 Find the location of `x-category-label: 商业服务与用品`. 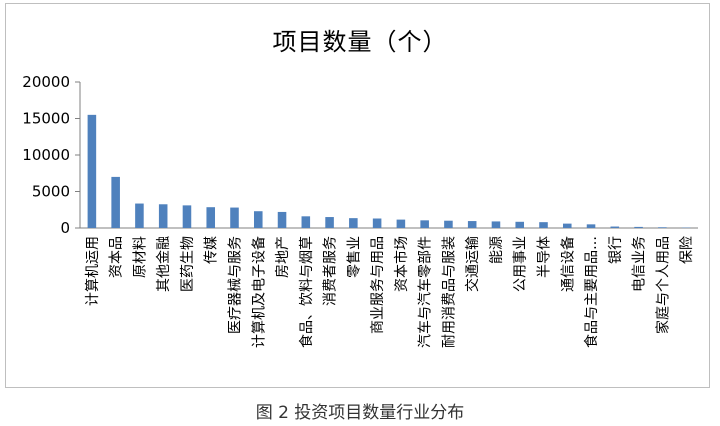

x-category-label: 商业服务与用品 is located at coordinates (378, 285).